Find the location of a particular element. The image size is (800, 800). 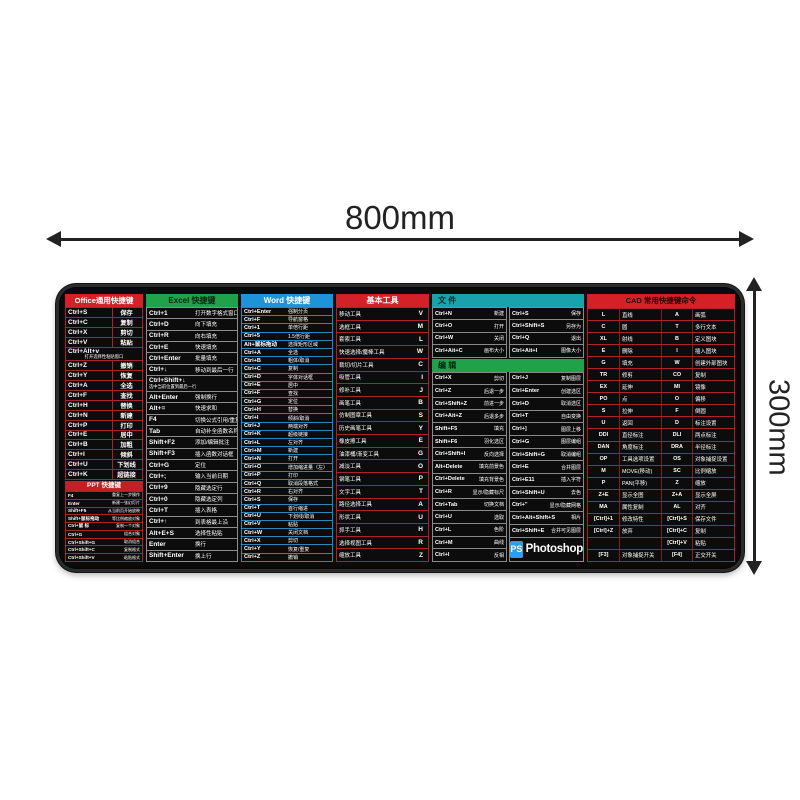

shortcut-row: Ctrl+Shift+V 粘贴格式 is located at coordinates (104, 558).